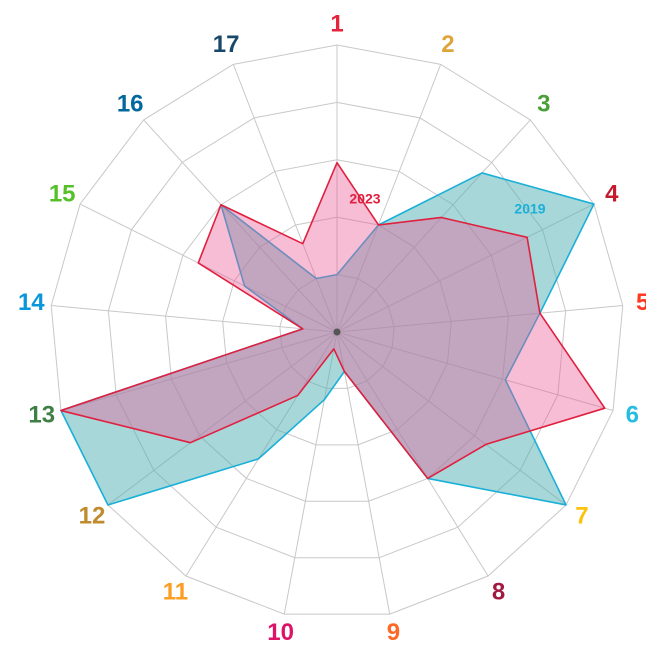  Describe the element at coordinates (31, 302) in the screenshot. I see `axis-label: 14` at that location.